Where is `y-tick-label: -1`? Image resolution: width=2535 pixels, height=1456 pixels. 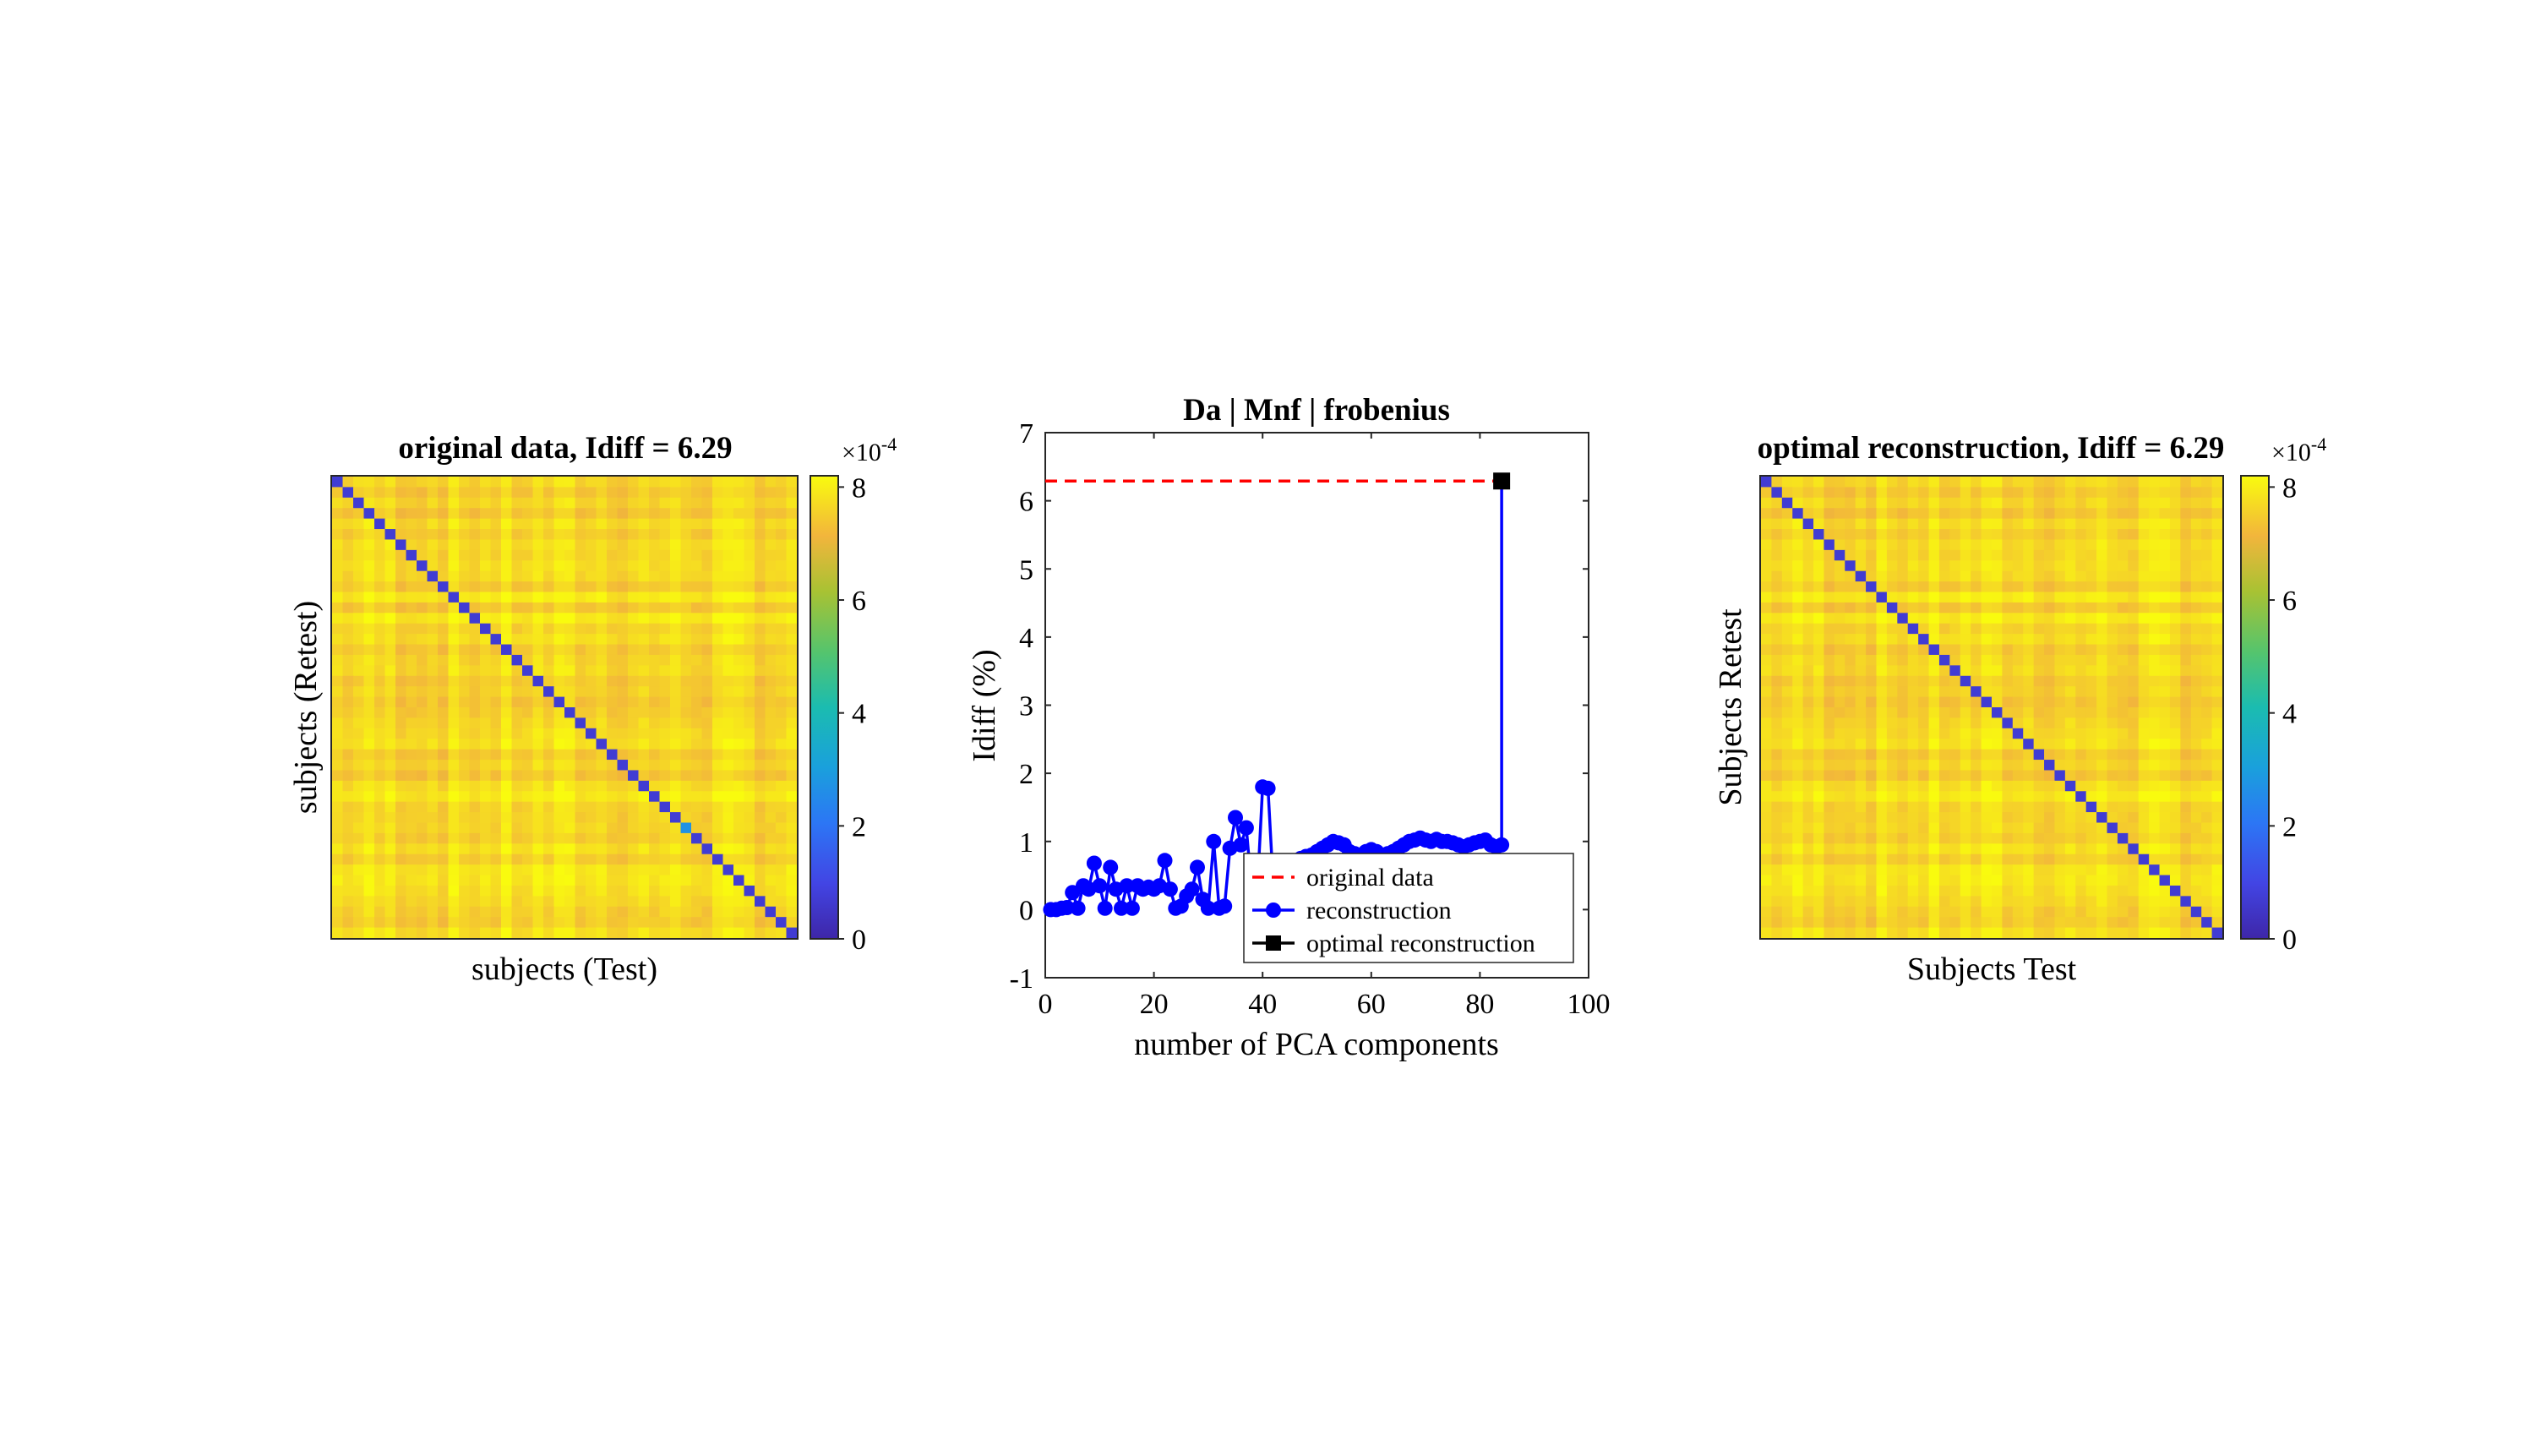
y-tick-label: -1 is located at coordinates (1021, 979).